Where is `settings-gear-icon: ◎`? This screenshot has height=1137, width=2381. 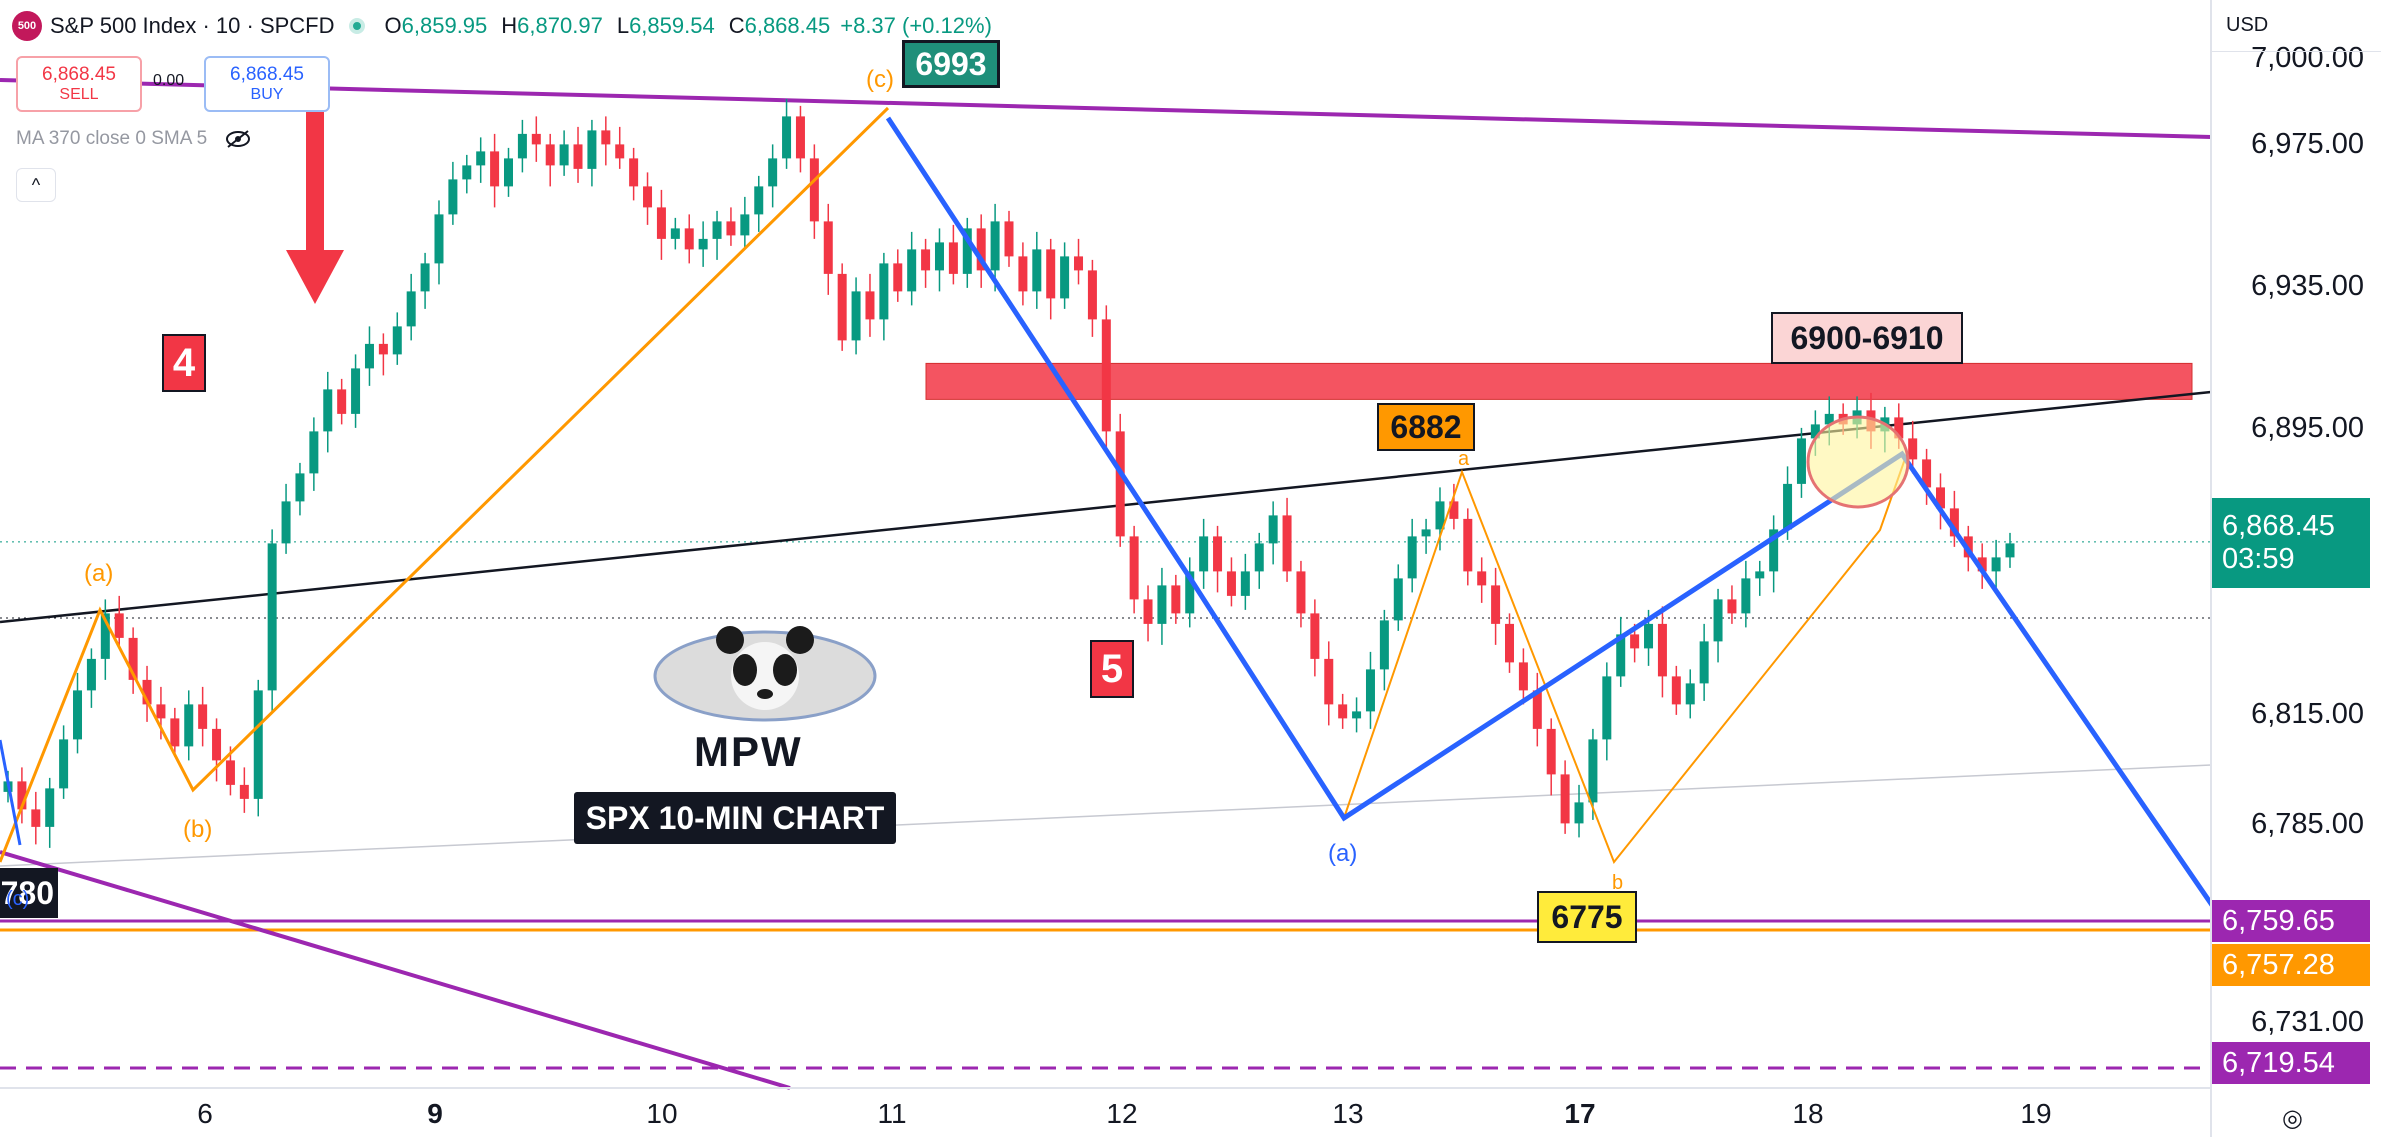
settings-gear-icon: ◎ is located at coordinates (2292, 1118).